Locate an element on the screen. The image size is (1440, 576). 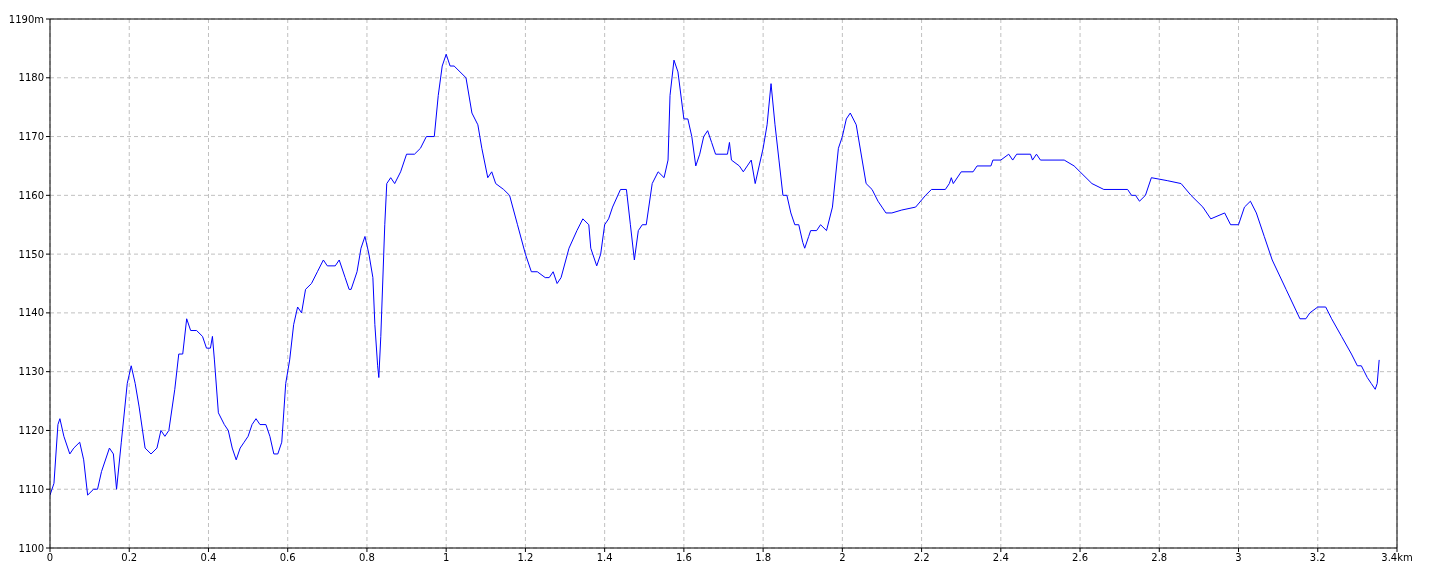
x-tick-label: 1.4 is located at coordinates (604, 558).